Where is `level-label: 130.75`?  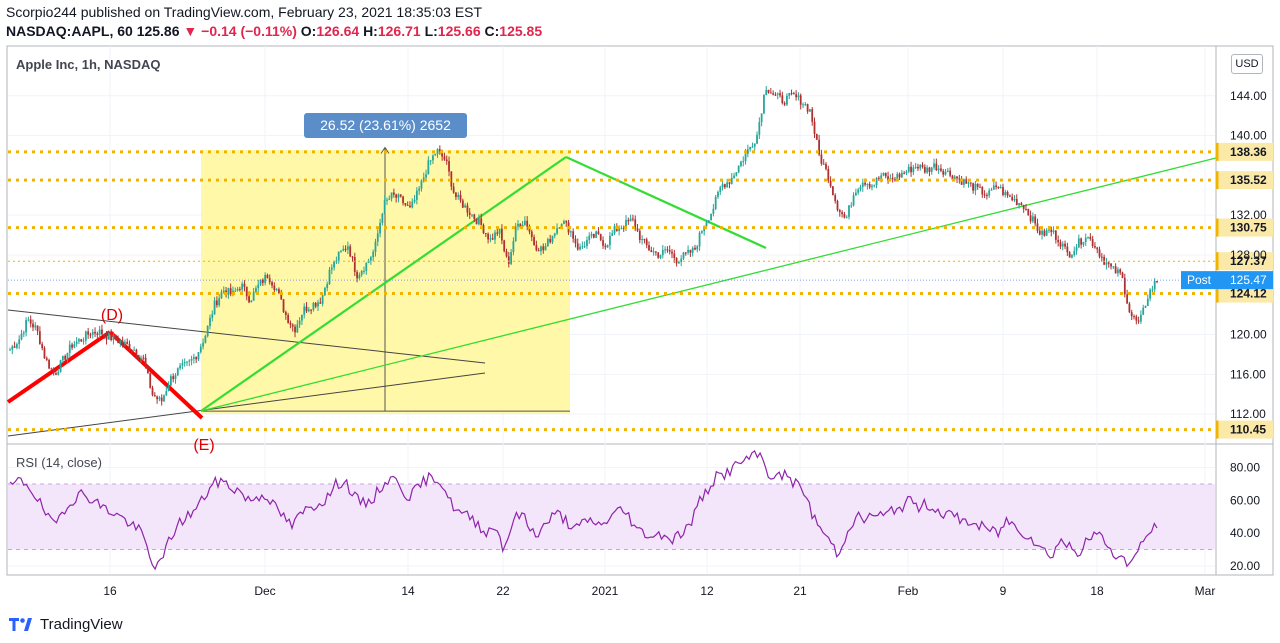 level-label: 130.75 is located at coordinates (1248, 228).